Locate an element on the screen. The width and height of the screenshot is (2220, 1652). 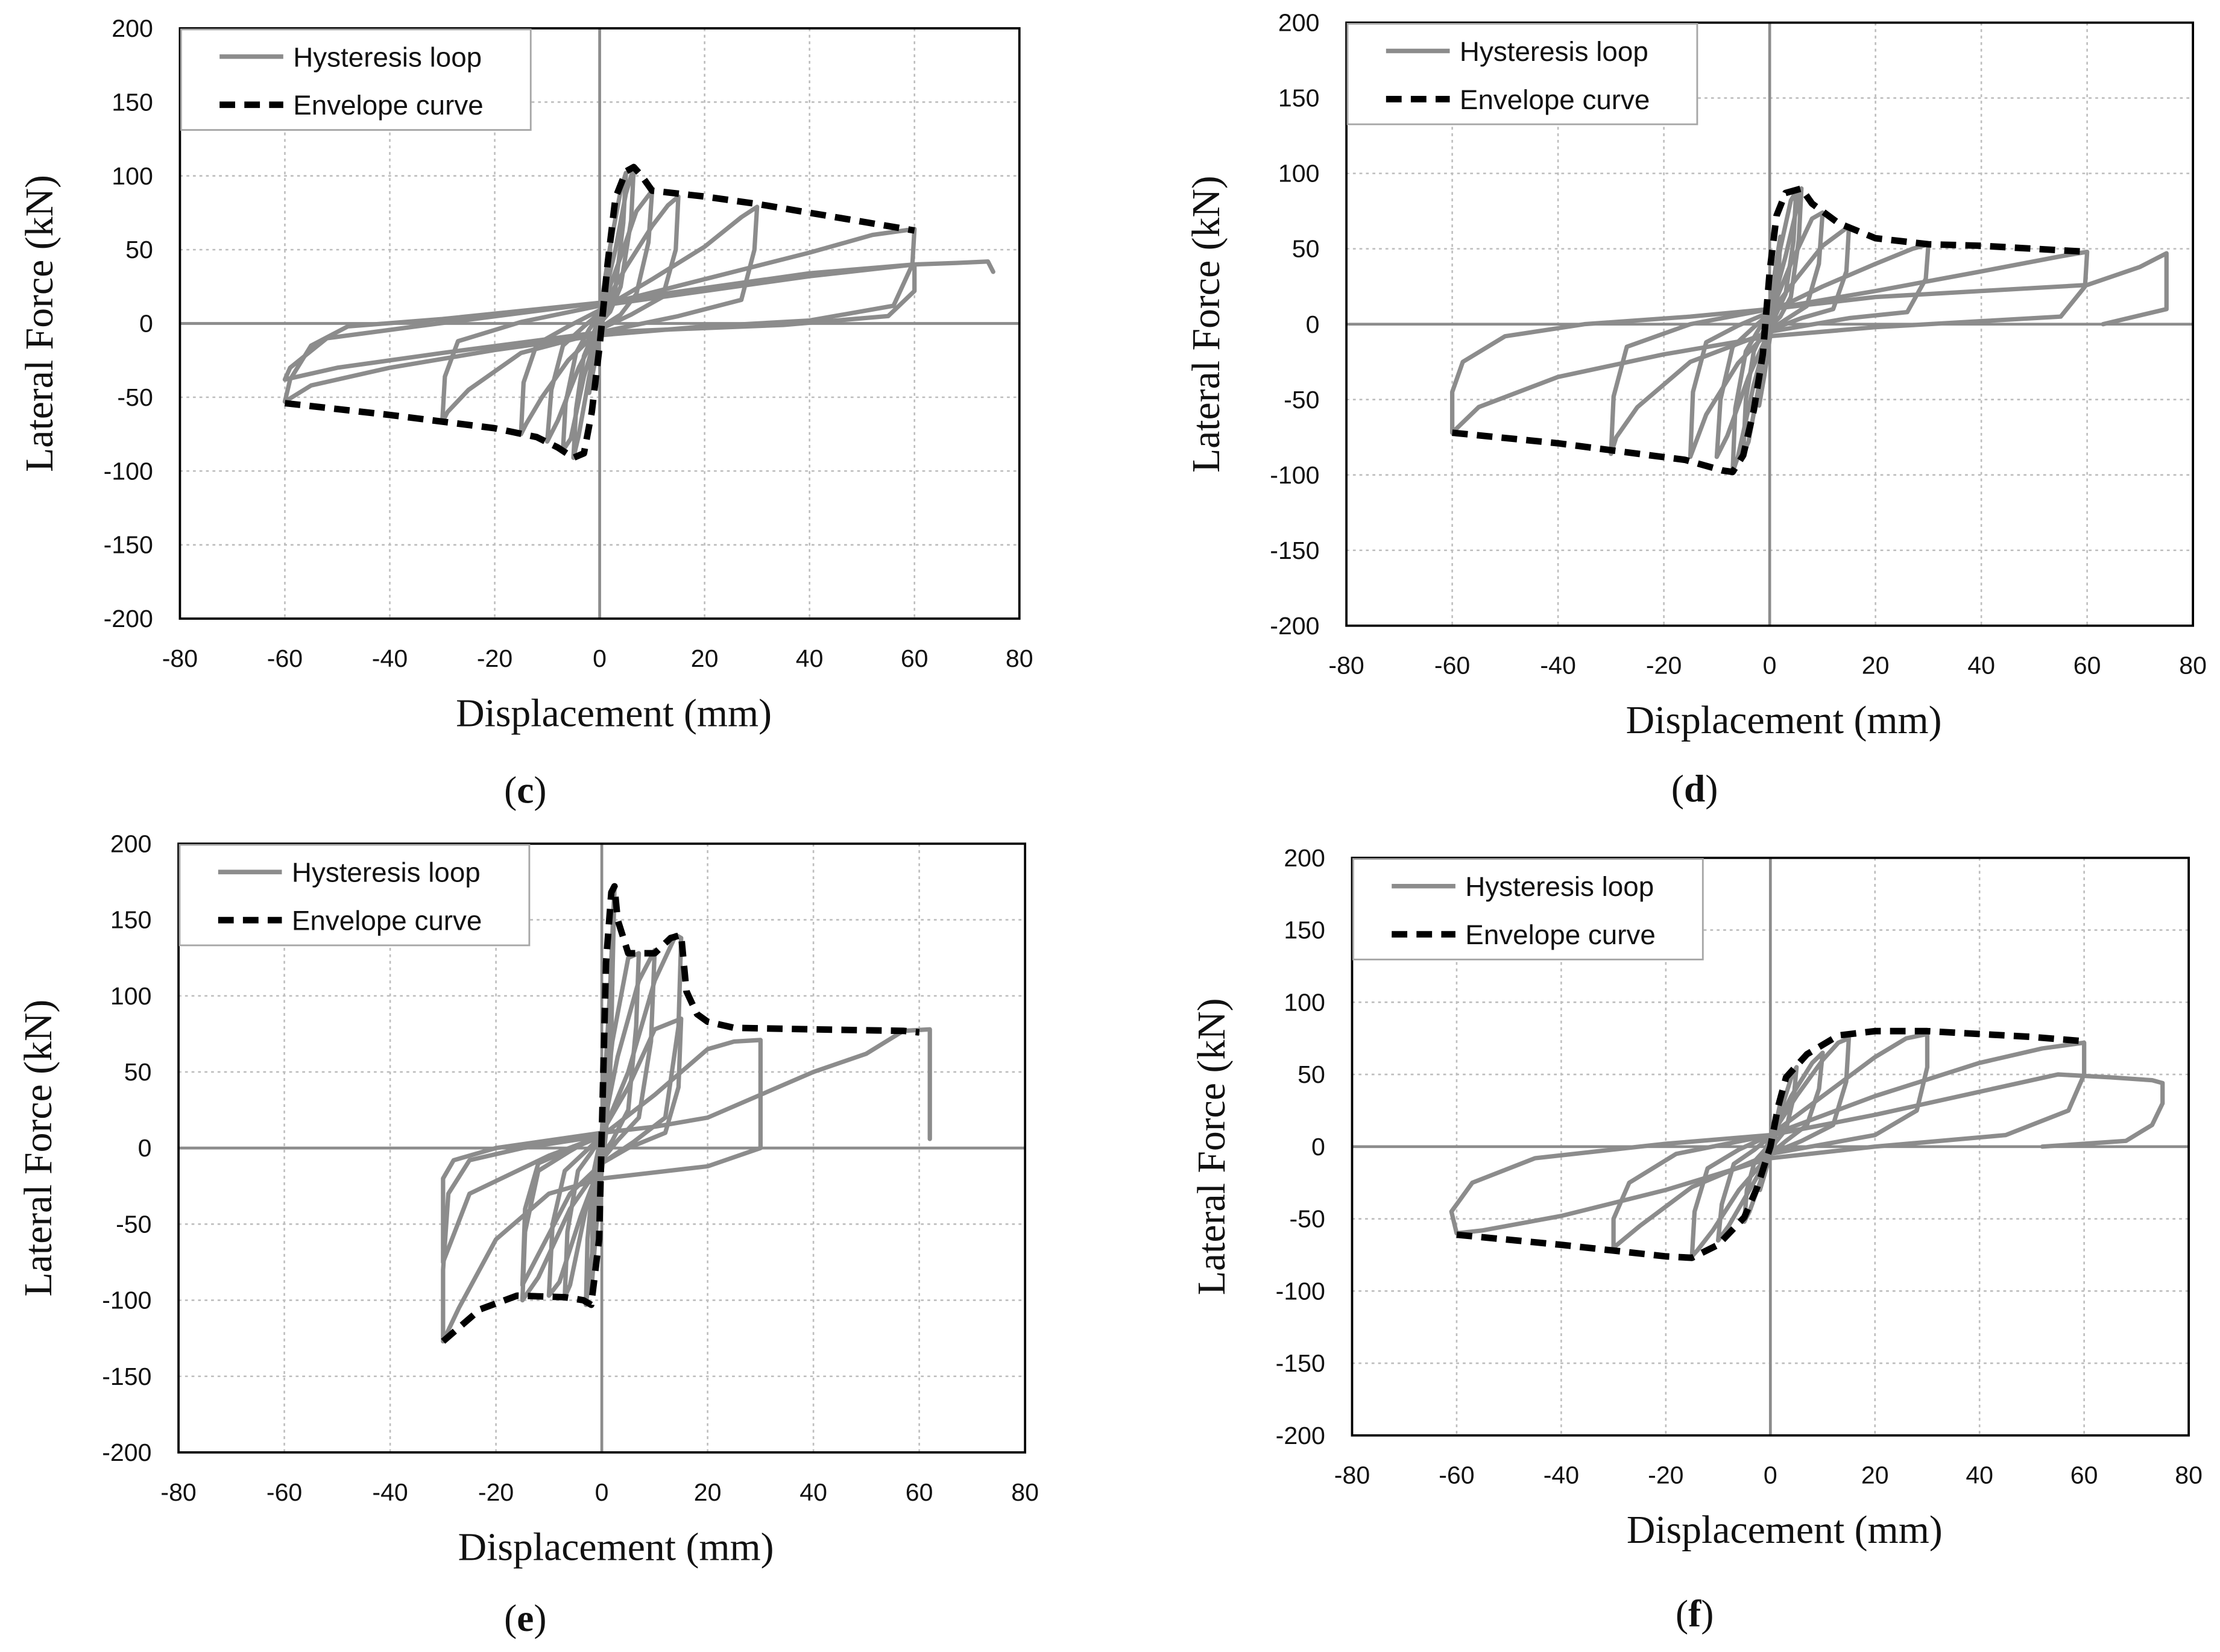
hysteresis-loop-series is located at coordinates (1809, 330).